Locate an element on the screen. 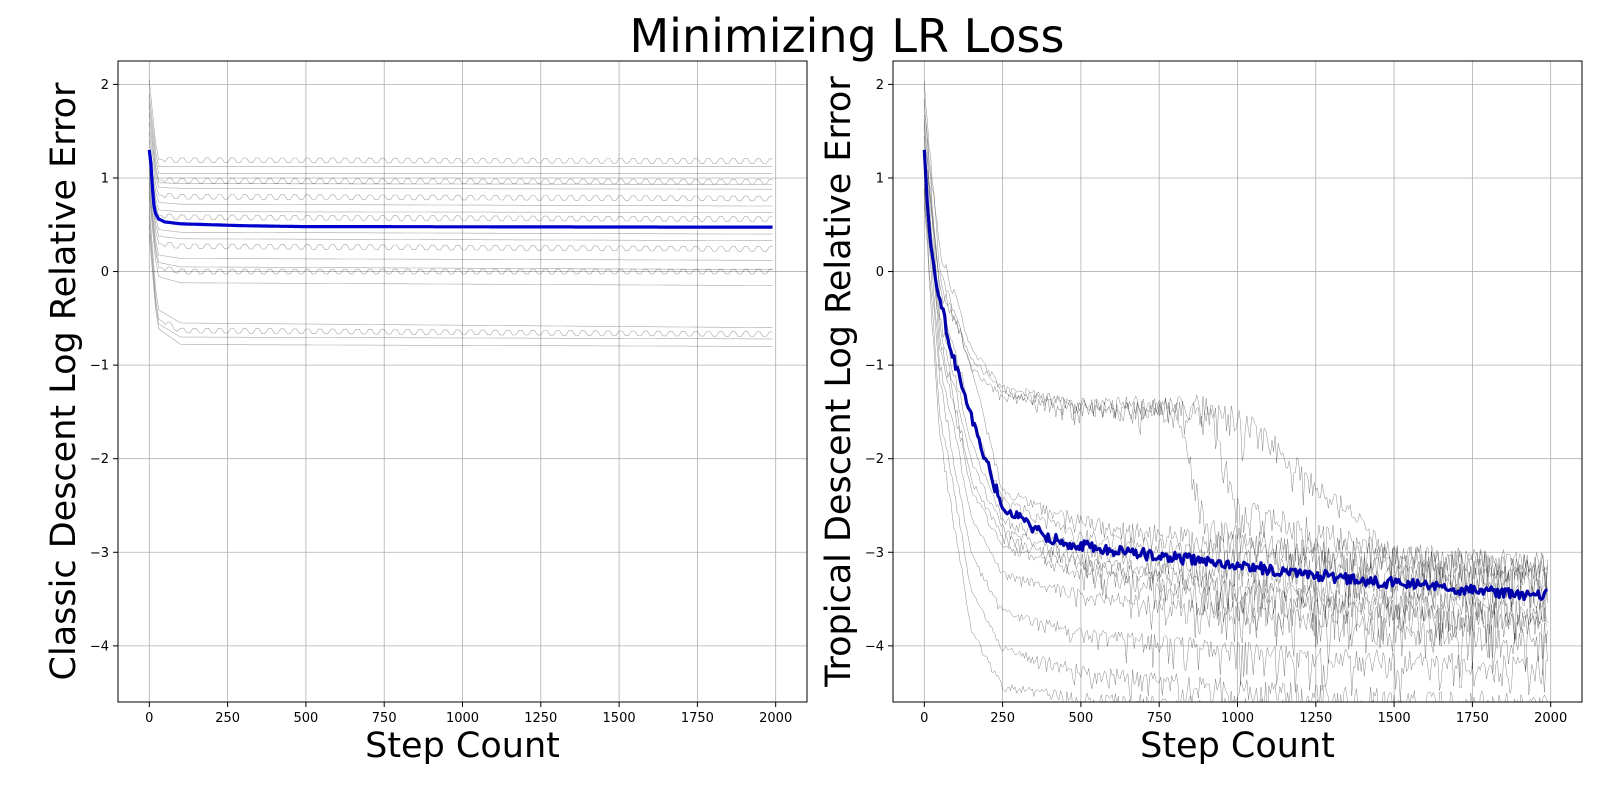  y-axis-label: Tropical Descent Log Relative Error is located at coordinates (839, 382).